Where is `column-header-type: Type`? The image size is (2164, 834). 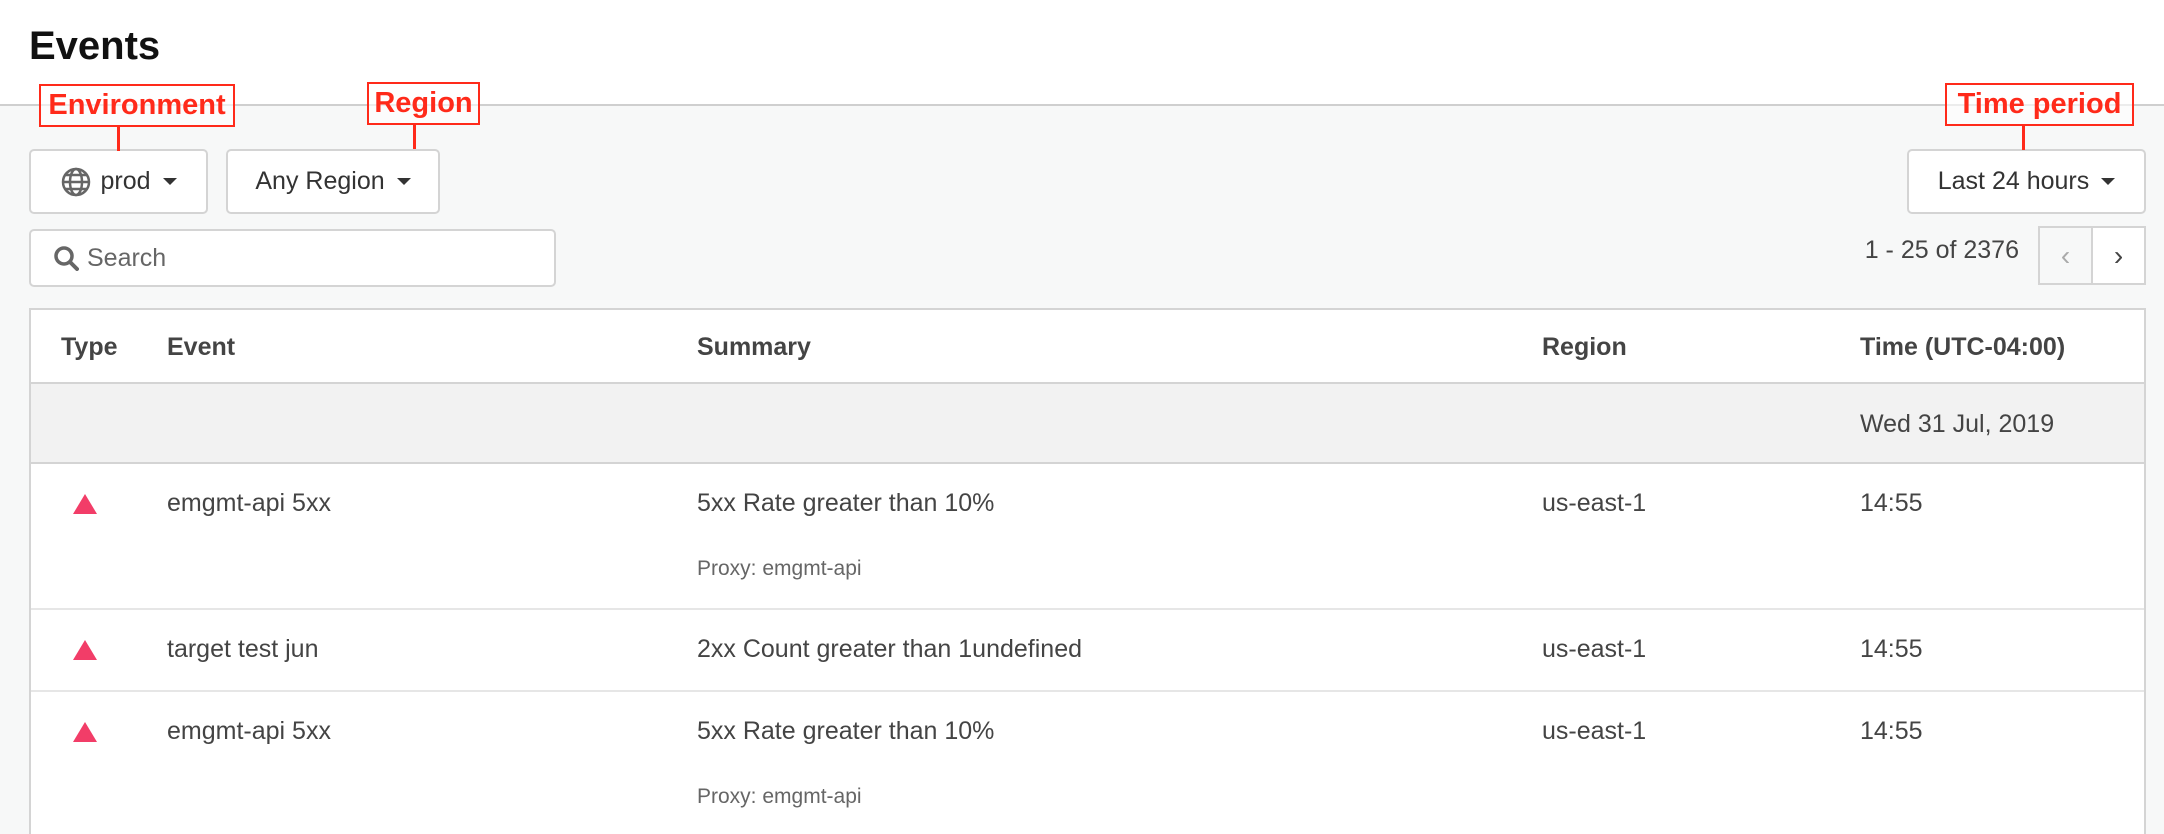
column-header-type: Type is located at coordinates (89, 347).